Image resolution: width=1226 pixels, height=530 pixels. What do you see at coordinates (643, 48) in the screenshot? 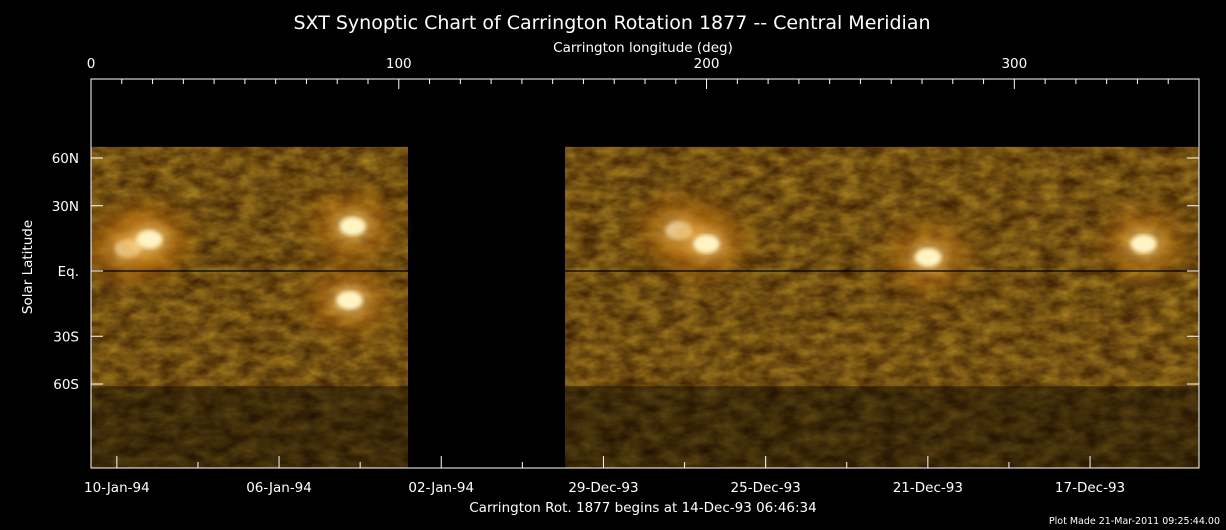
I see `x-top-axis-label: Carrington longitude (deg)` at bounding box center [643, 48].